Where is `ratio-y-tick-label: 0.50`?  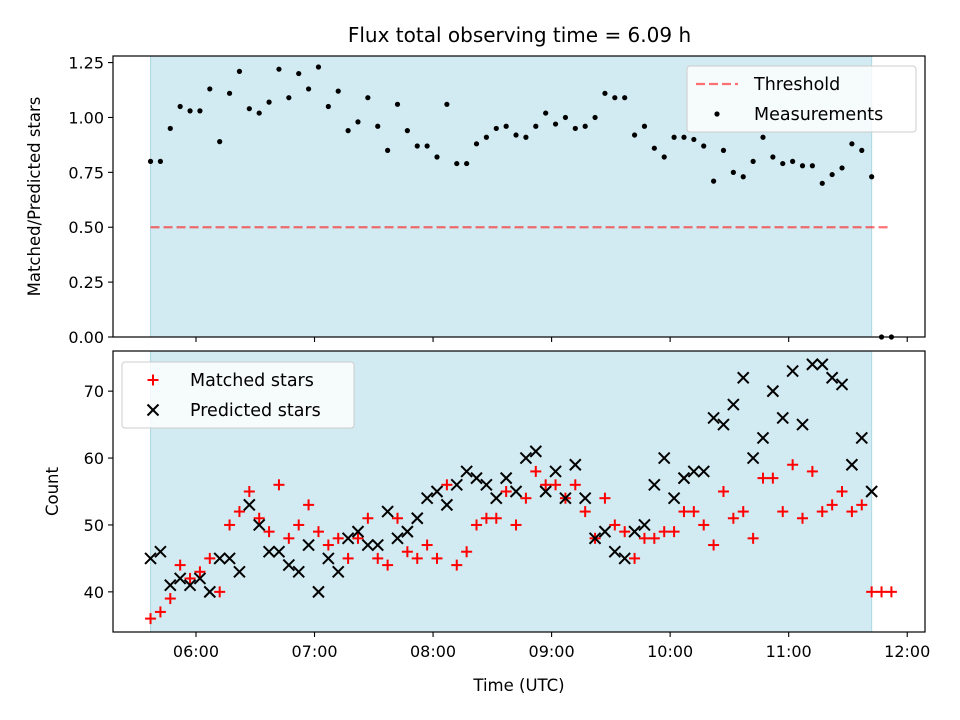 ratio-y-tick-label: 0.50 is located at coordinates (86, 227).